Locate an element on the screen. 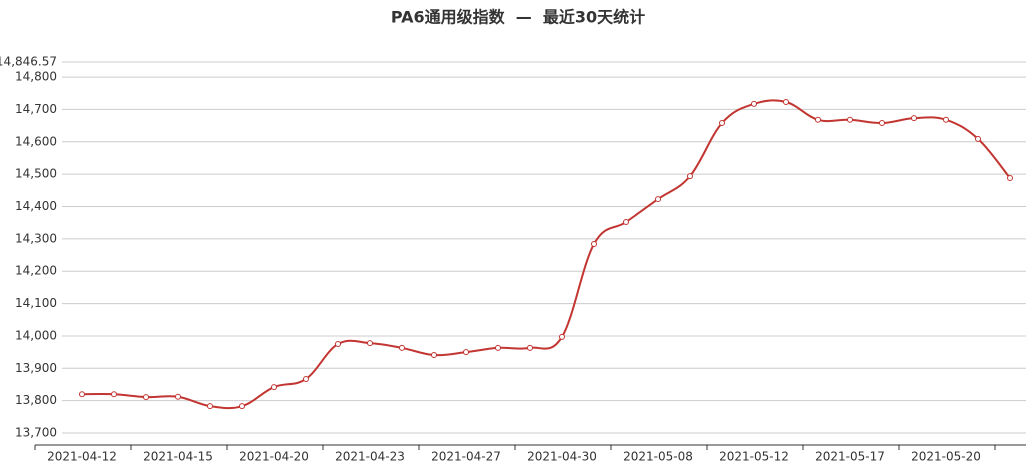  y-tick-label: 14,400 is located at coordinates (36, 206).